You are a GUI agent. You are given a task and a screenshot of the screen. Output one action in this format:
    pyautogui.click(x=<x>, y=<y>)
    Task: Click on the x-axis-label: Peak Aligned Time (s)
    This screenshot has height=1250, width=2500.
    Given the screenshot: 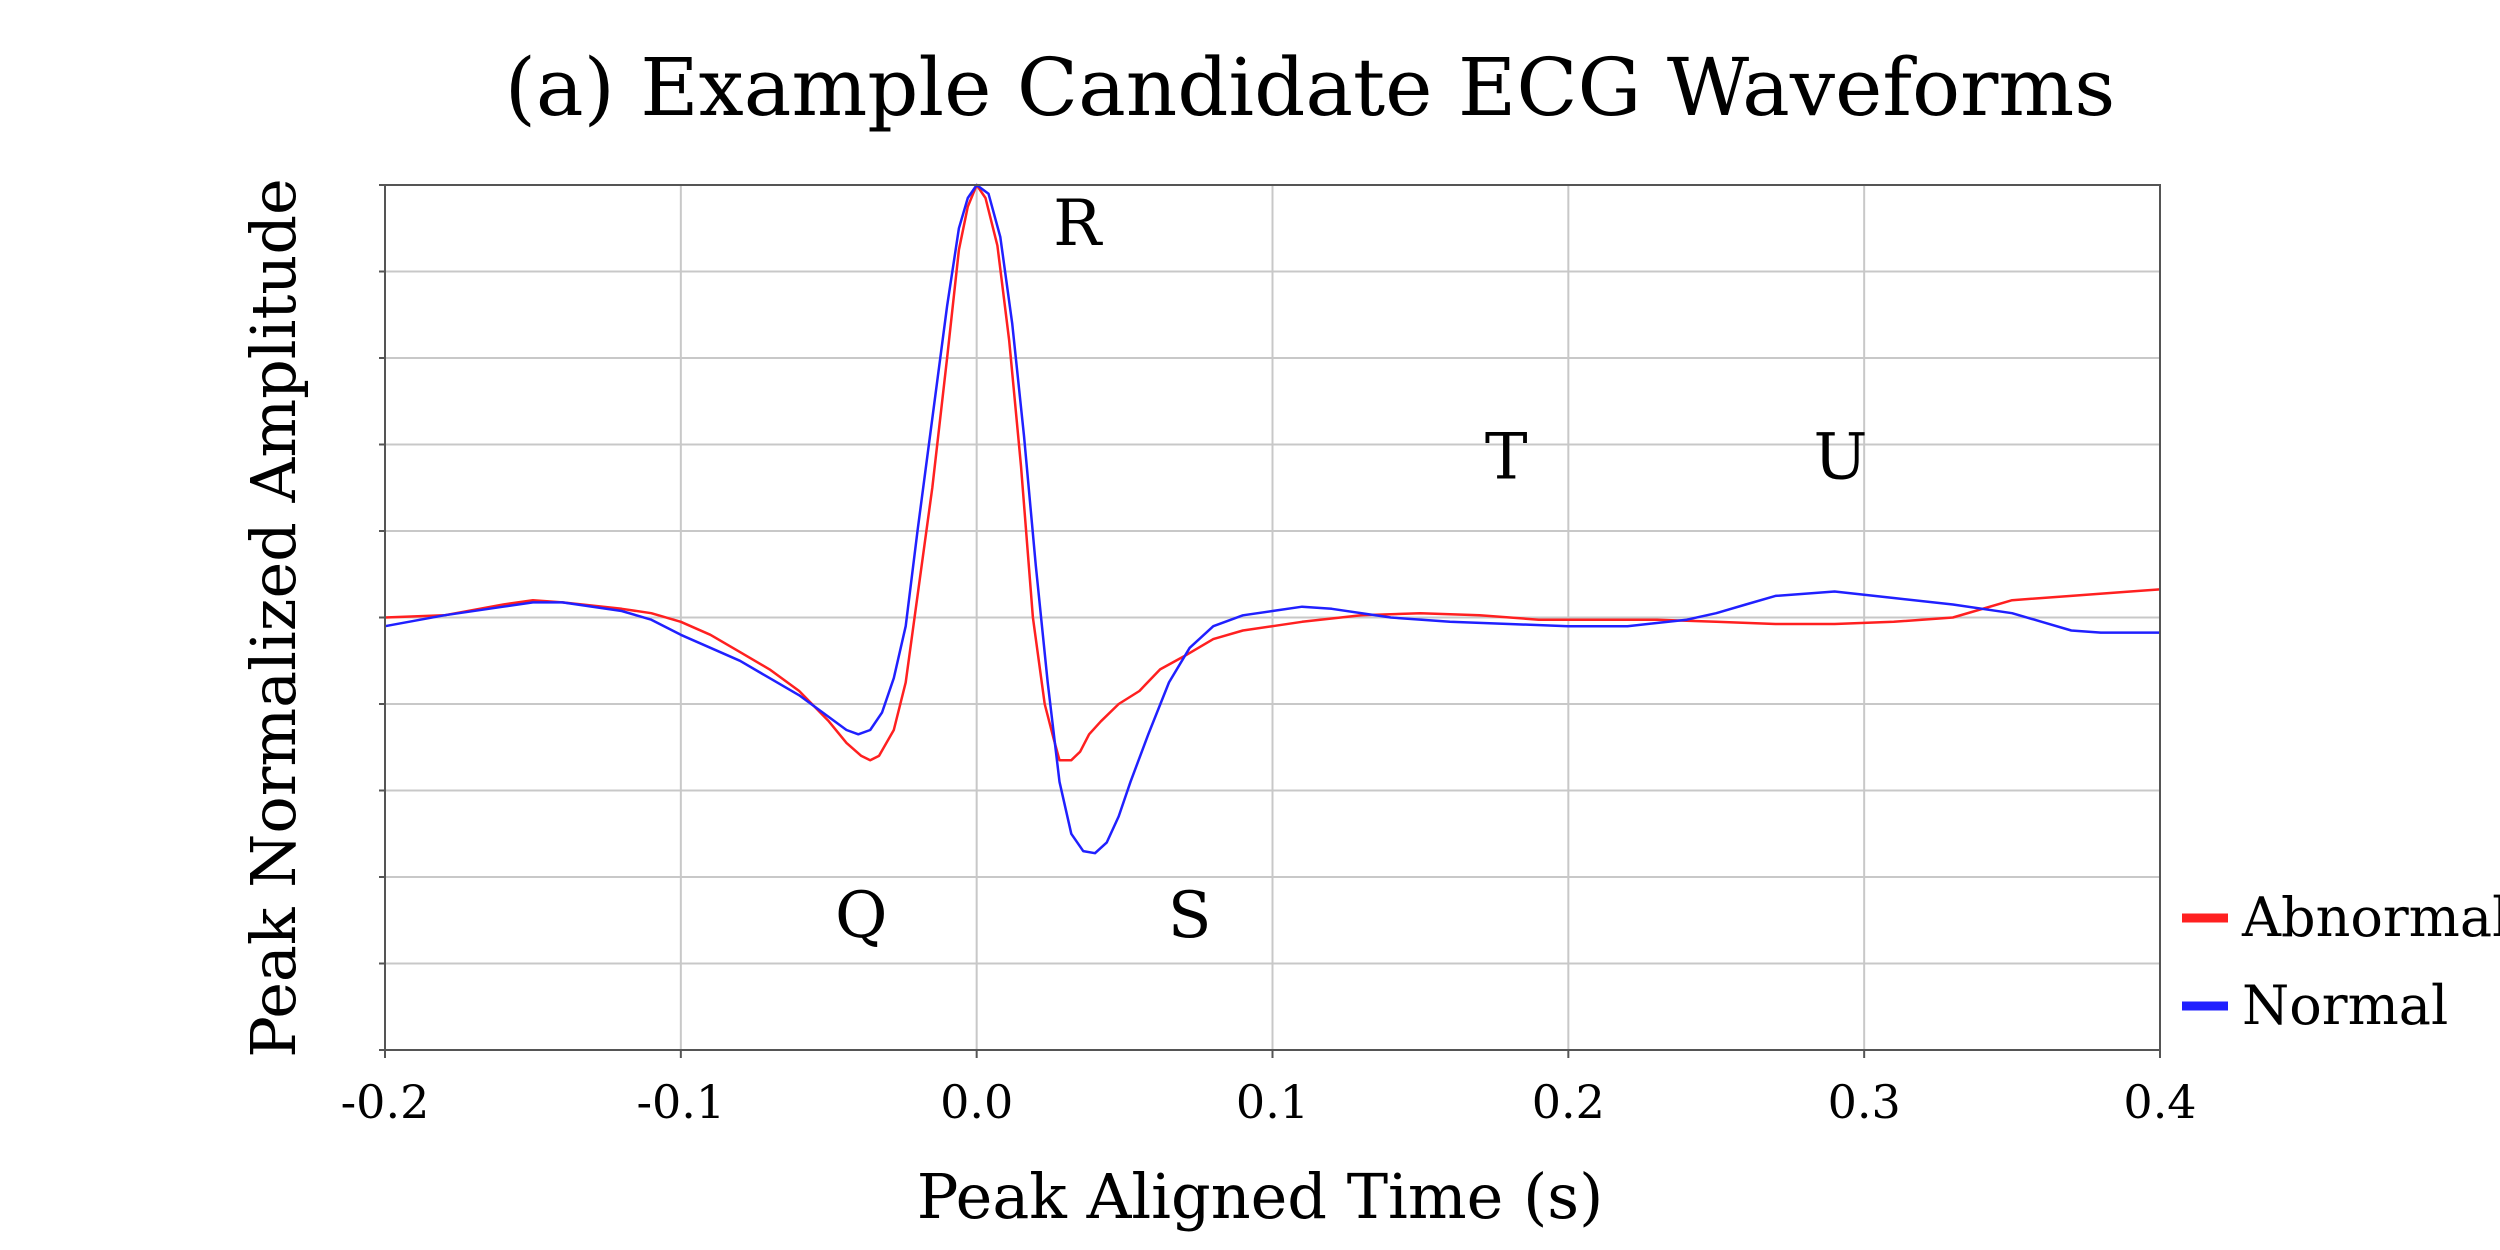 What is the action you would take?
    pyautogui.click(x=1260, y=1196)
    